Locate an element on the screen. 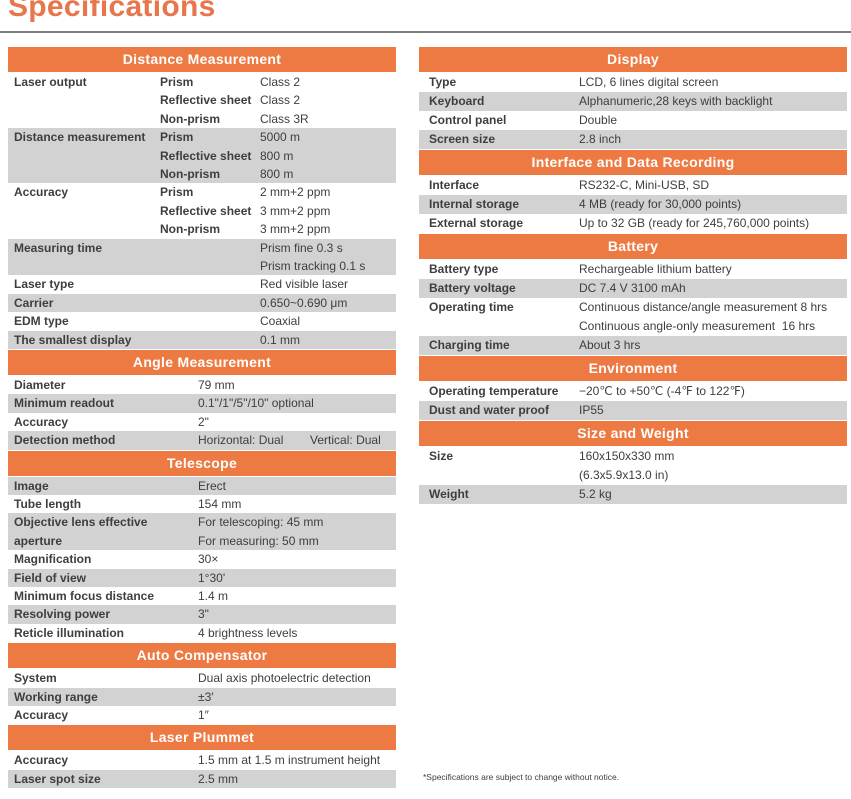 The width and height of the screenshot is (851, 799). row-label: Weight is located at coordinates (449, 494).